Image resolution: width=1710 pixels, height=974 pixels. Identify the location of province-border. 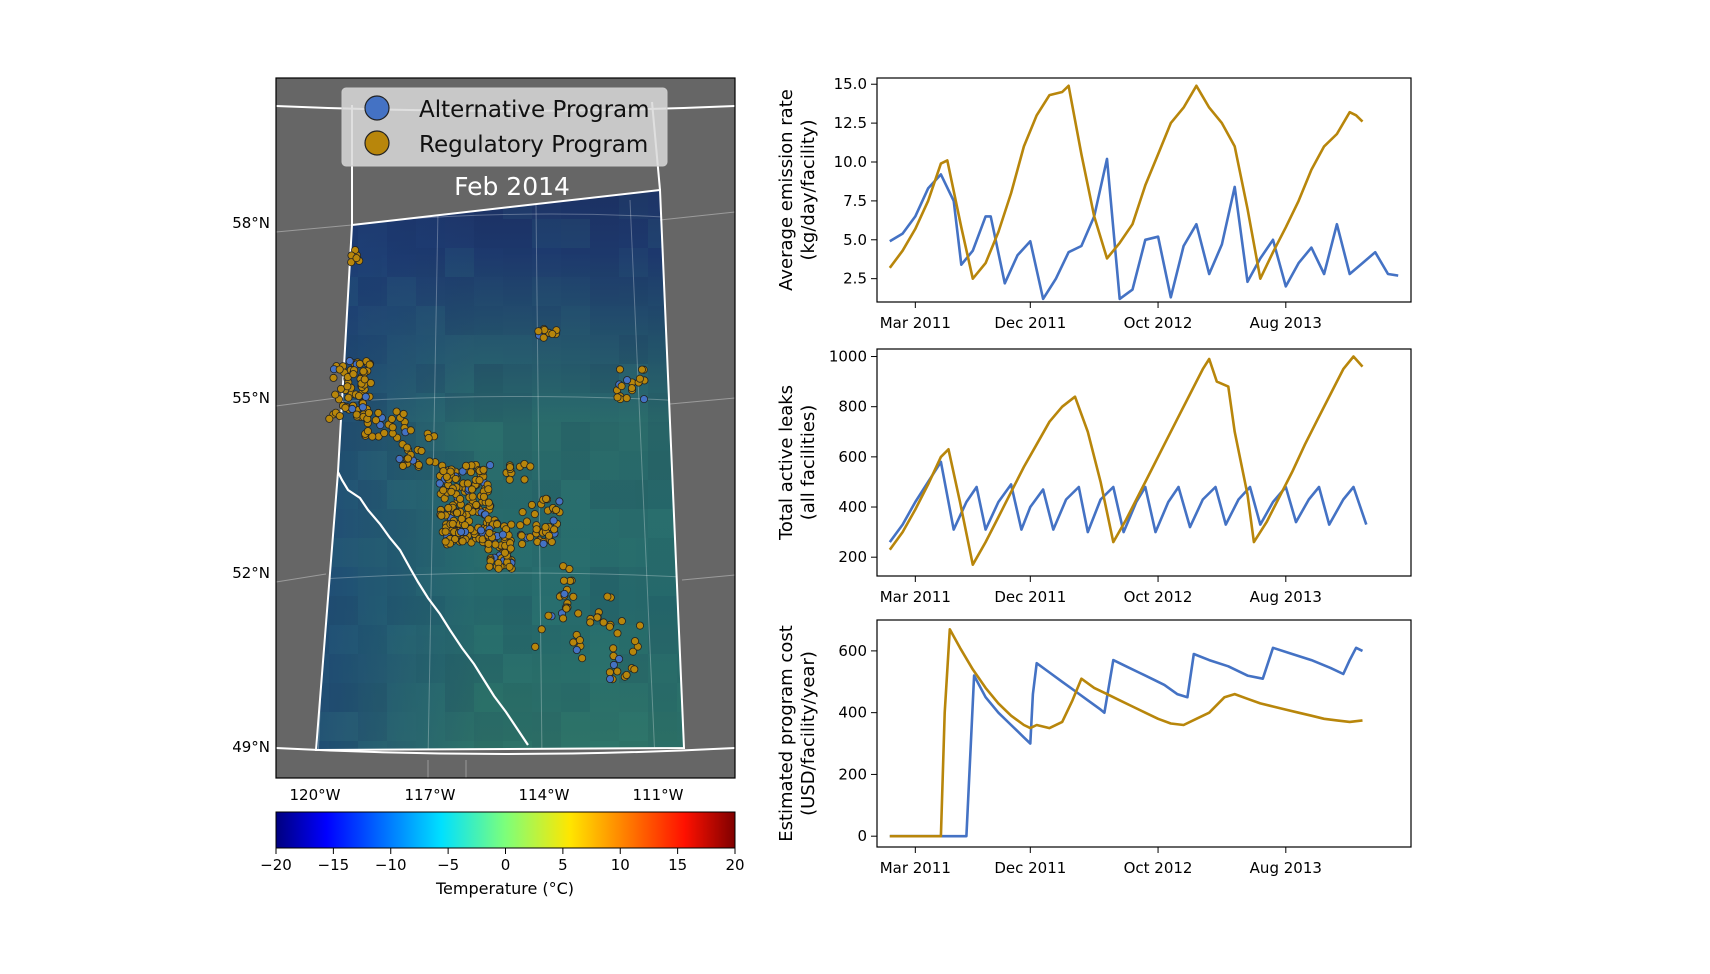
(500, 470).